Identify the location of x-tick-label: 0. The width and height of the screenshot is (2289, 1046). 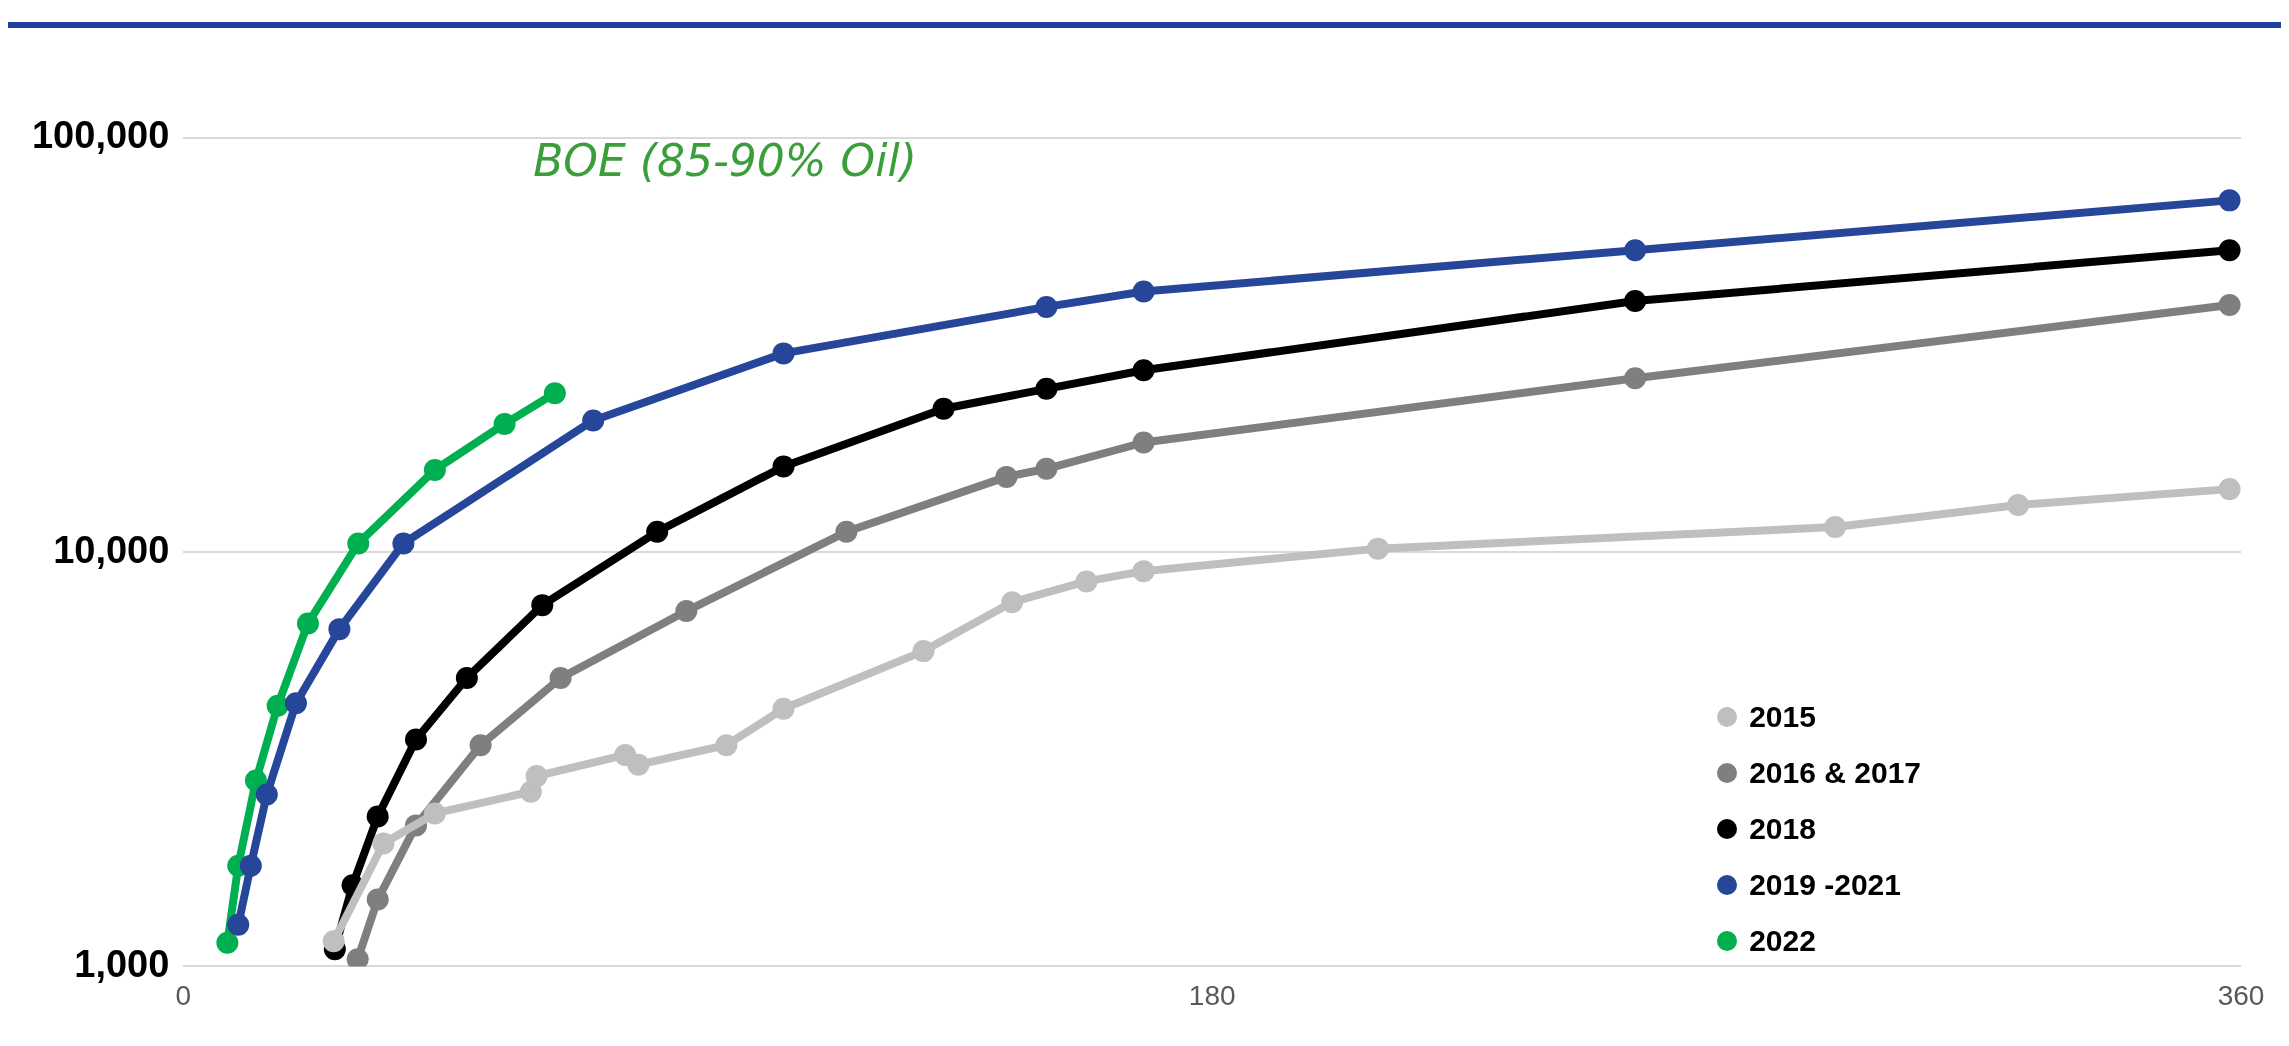
(183, 995).